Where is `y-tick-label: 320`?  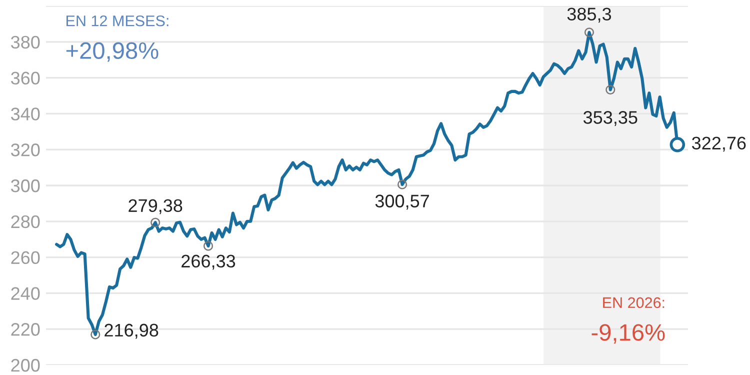 y-tick-label: 320 is located at coordinates (25, 150).